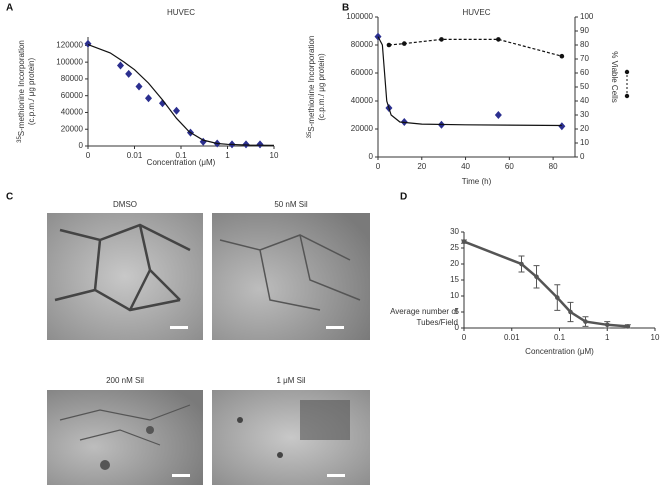  Describe the element at coordinates (655, 337) in the screenshot. I see `x-tick-label: 10` at that location.